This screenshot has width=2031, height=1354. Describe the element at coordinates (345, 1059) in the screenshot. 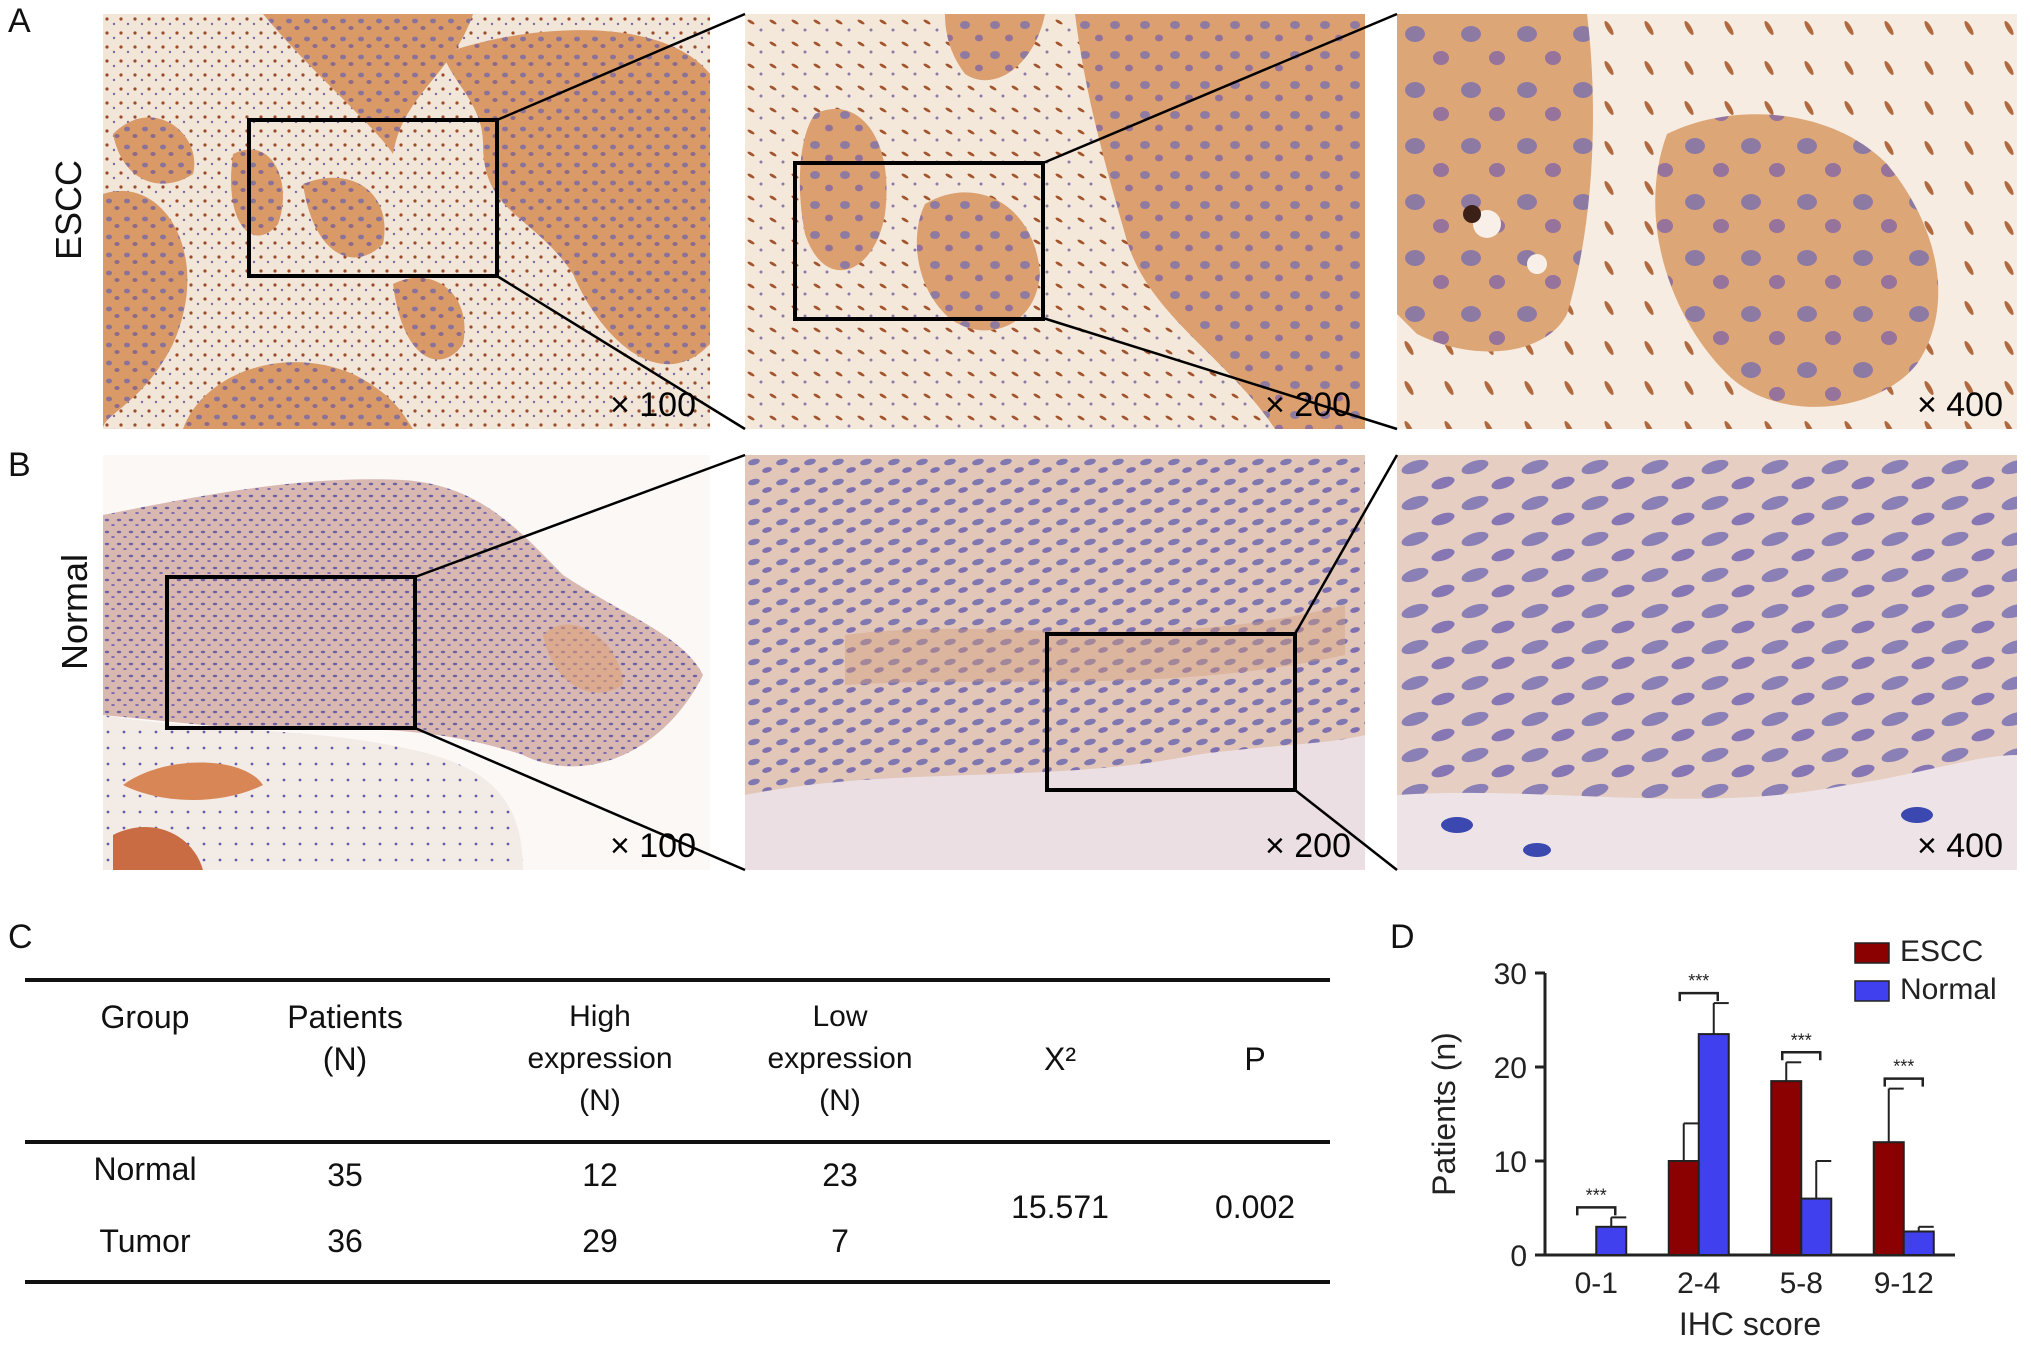

I see `header-patients-line2: (N)` at that location.